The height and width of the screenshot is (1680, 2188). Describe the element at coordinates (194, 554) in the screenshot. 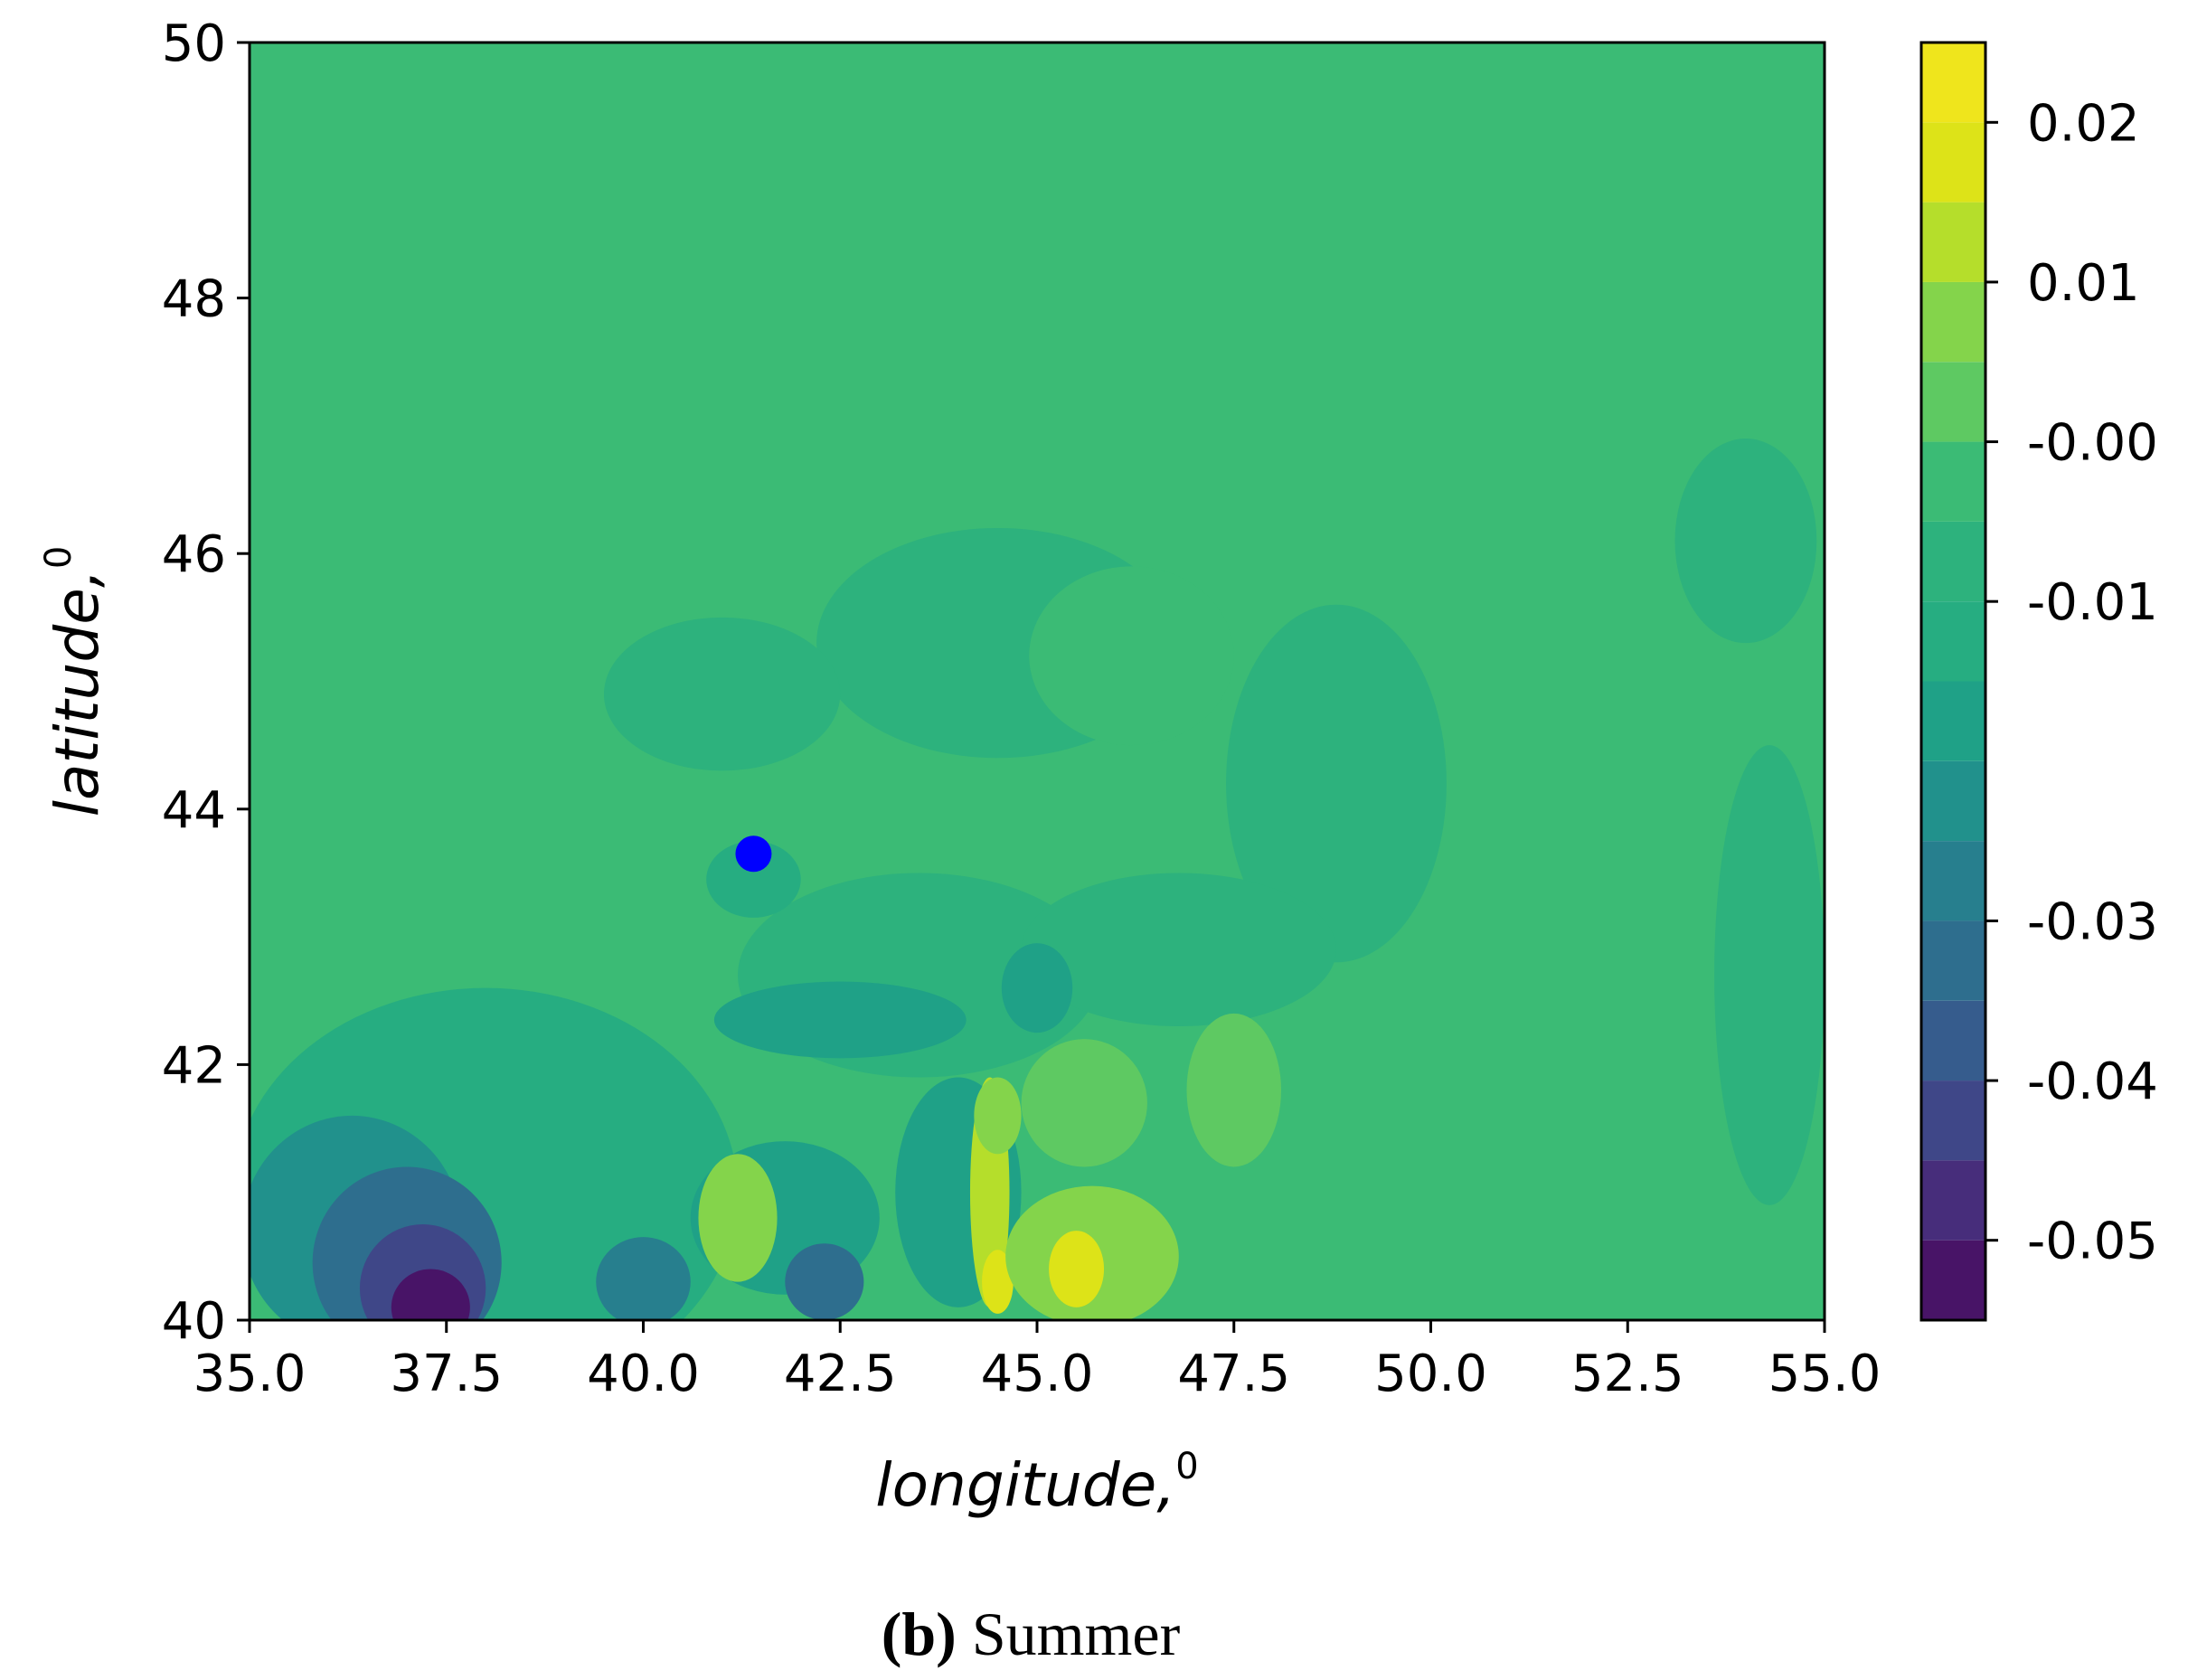

I see `y-tick-label: 46` at that location.